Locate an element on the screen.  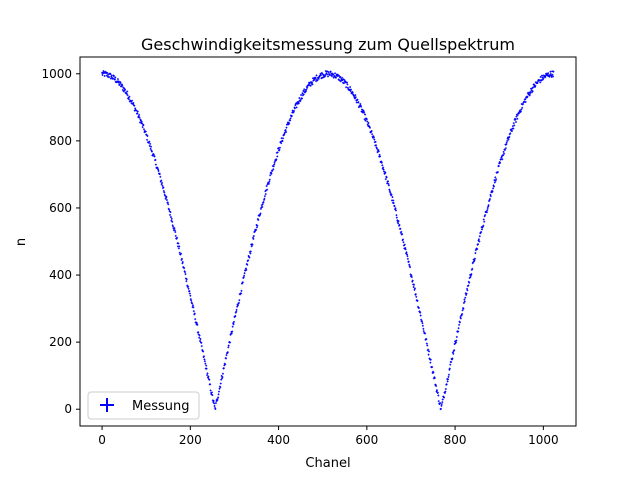
legend-box is located at coordinates (143, 405).